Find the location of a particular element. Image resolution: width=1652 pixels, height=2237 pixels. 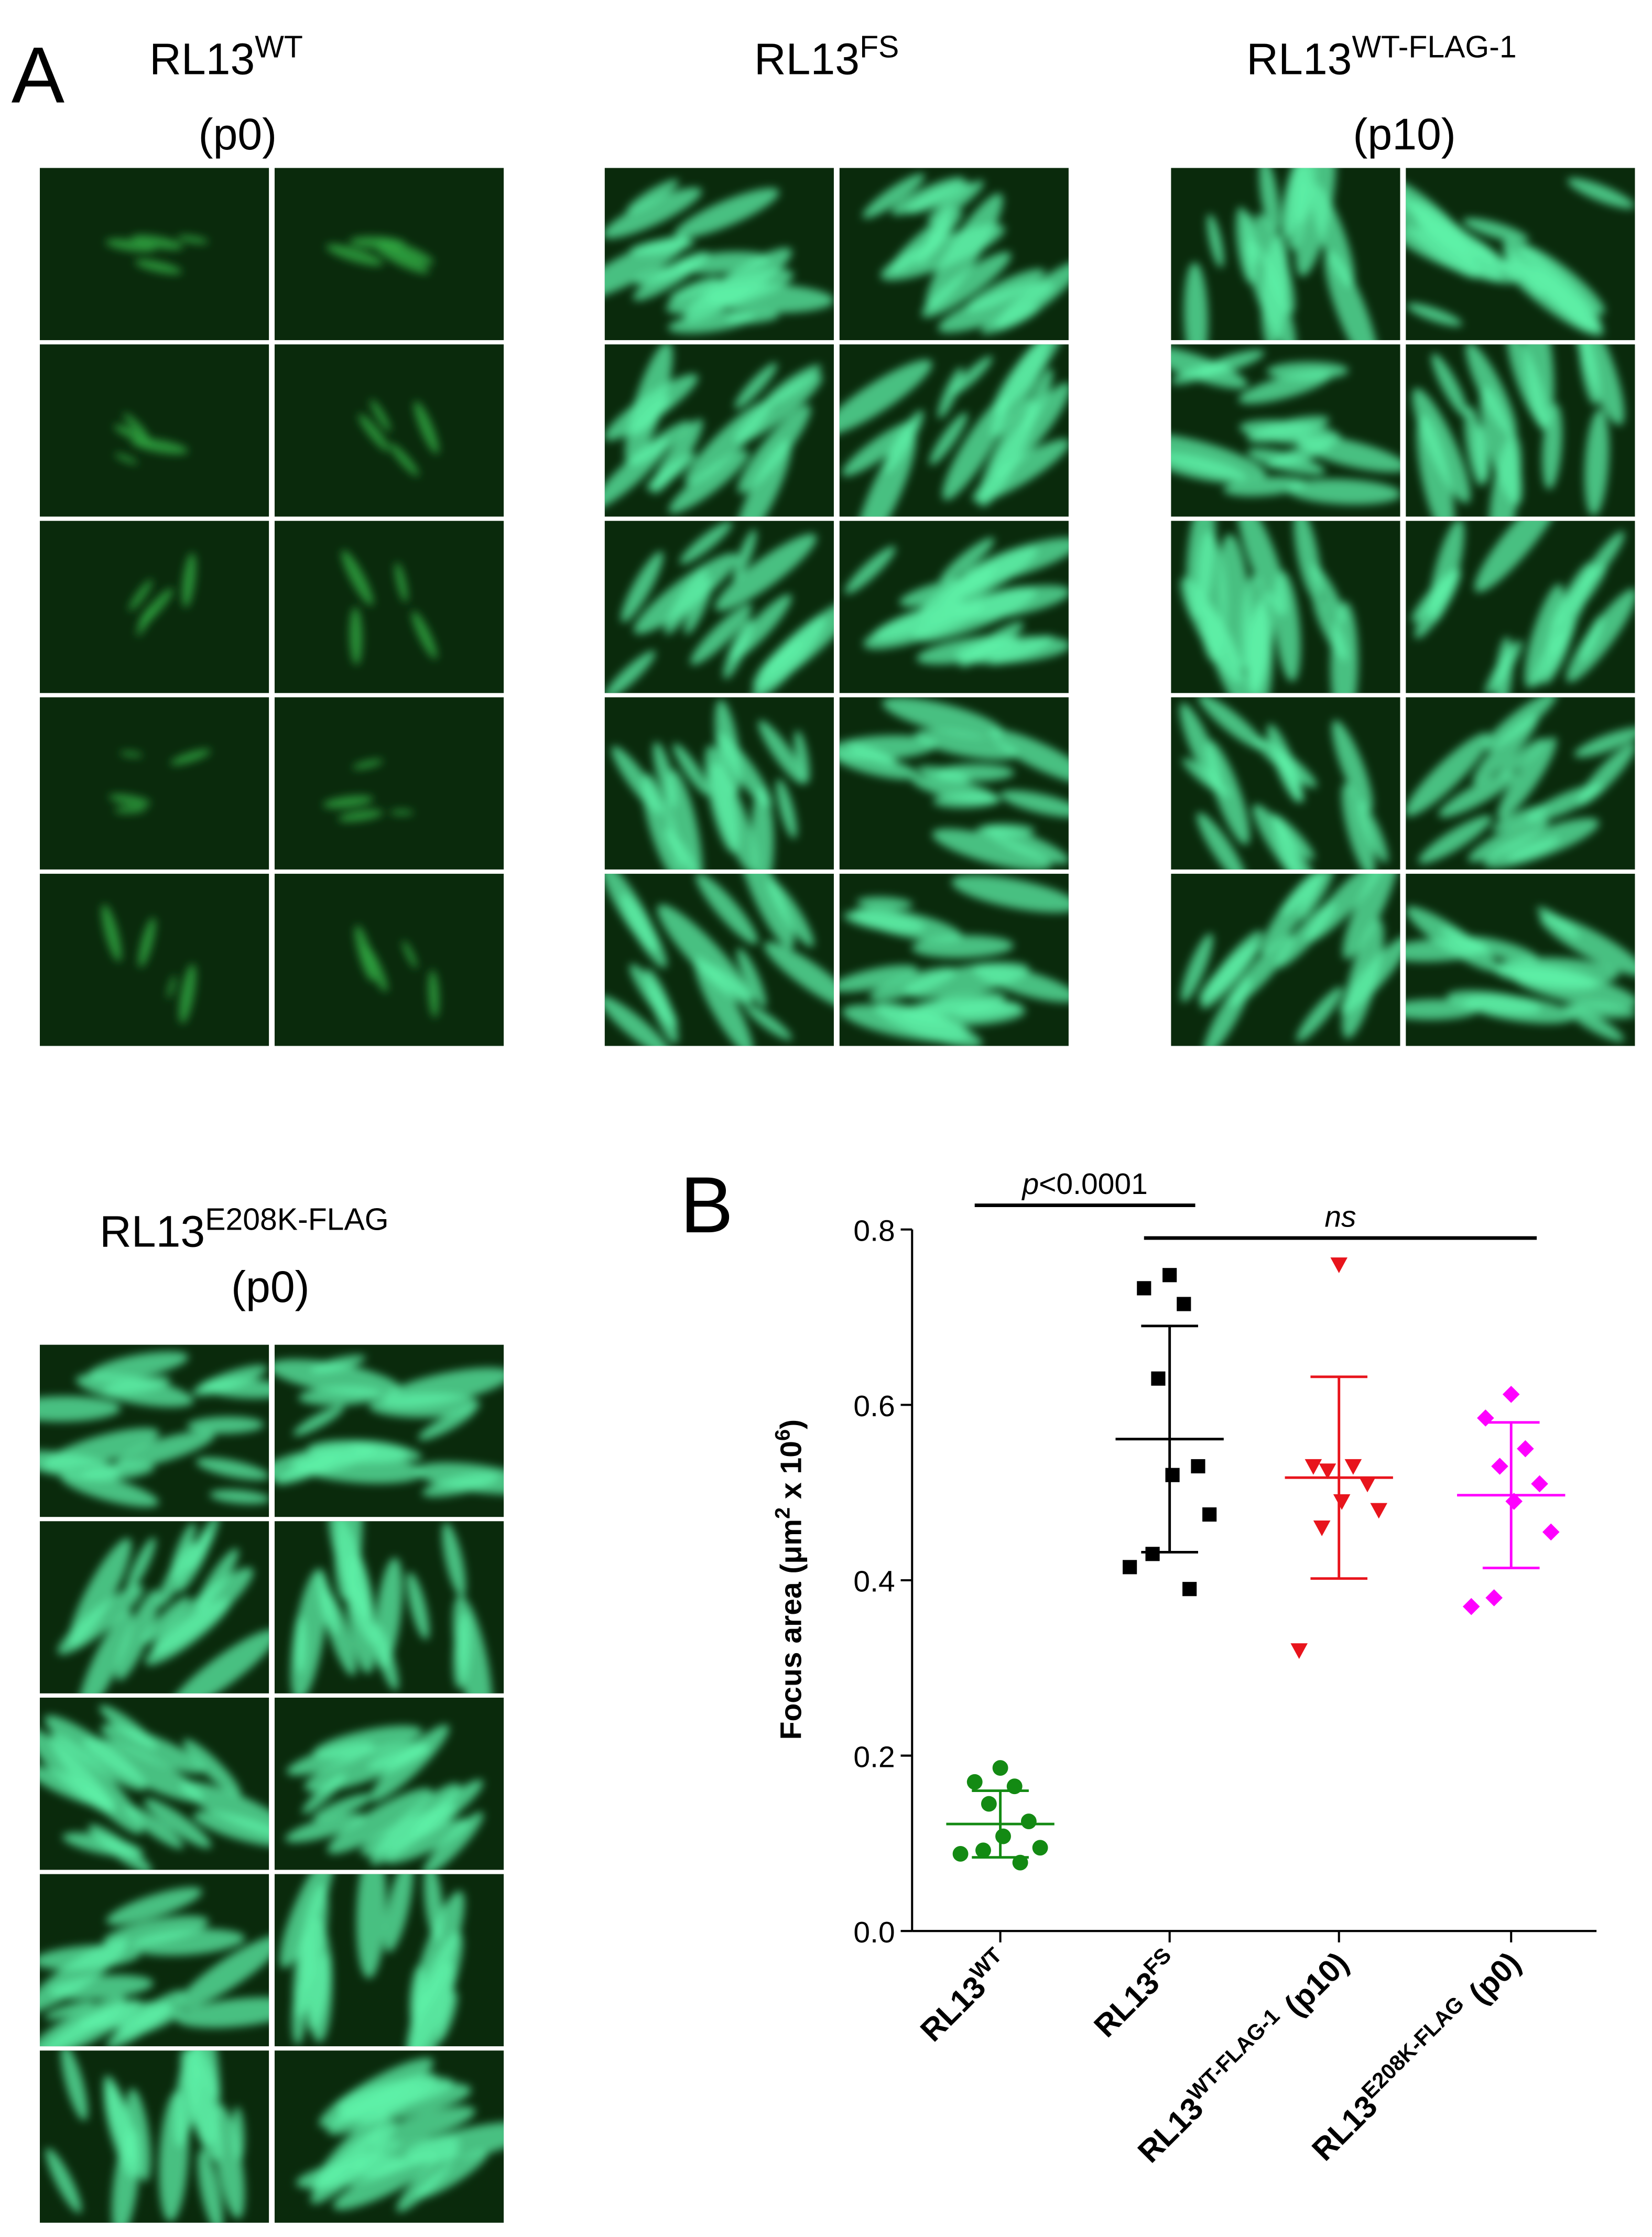

text-part: RL13 is located at coordinates (807, 58).